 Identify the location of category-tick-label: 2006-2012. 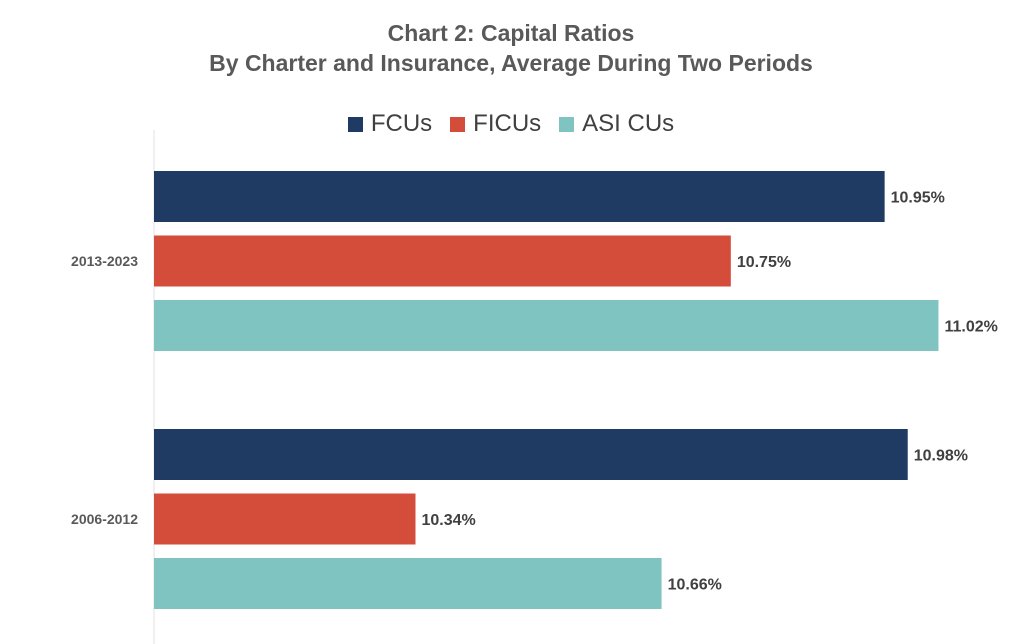
(104, 519).